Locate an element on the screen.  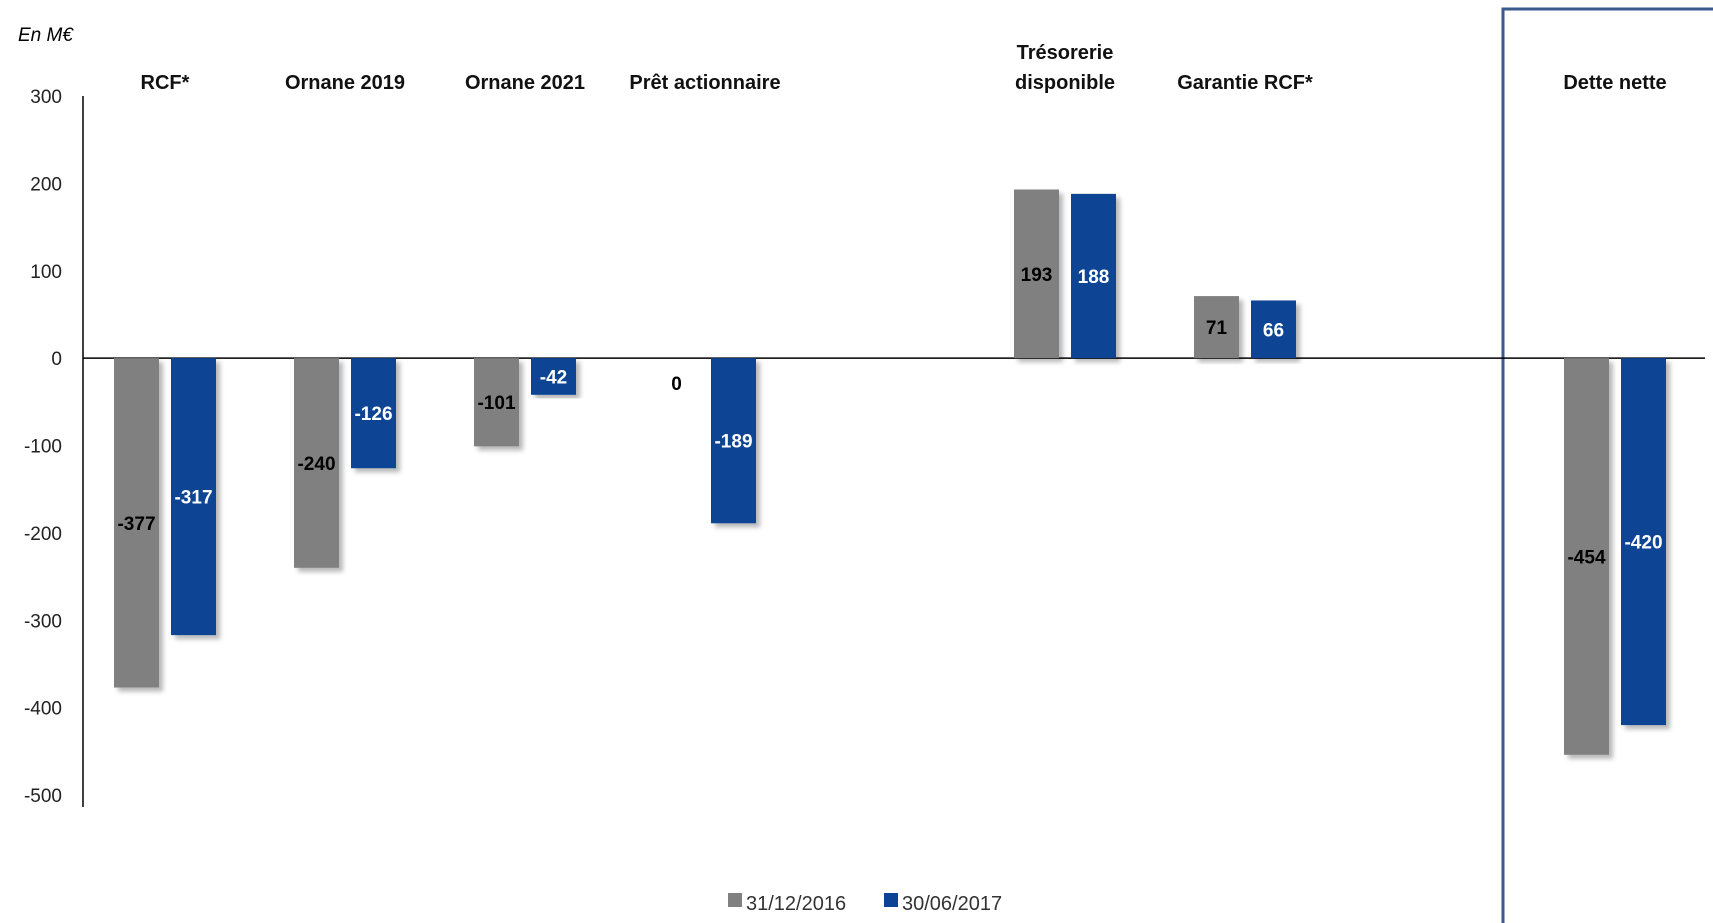
category-label: Prêt actionnaire is located at coordinates (704, 83).